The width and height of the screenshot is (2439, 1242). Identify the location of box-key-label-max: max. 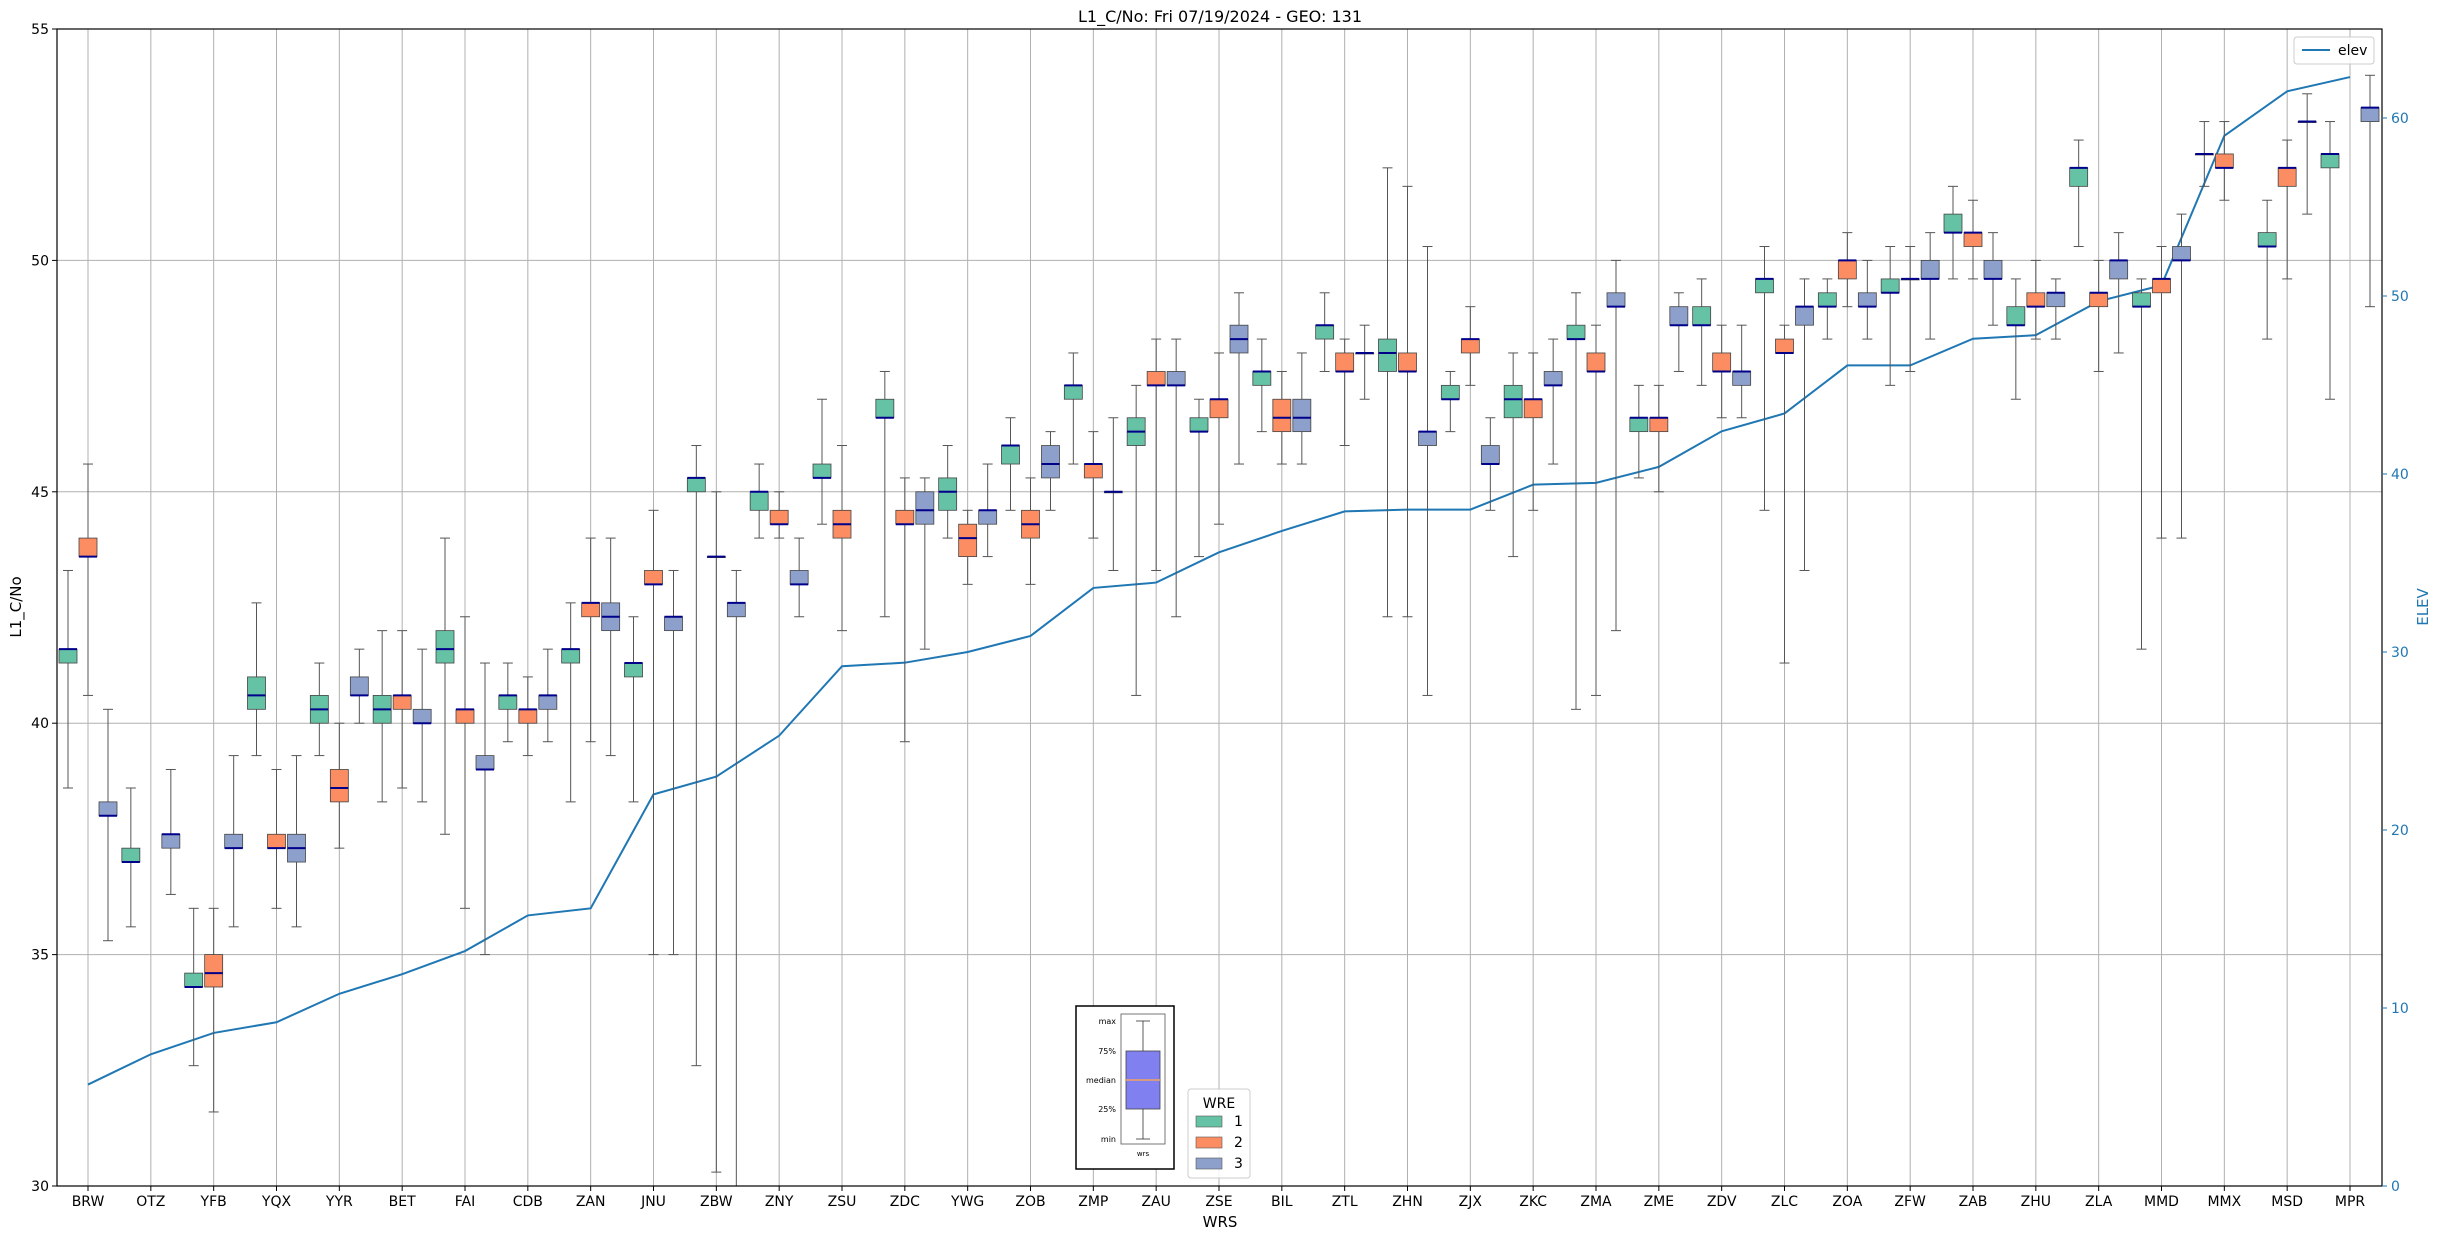
(1108, 1021).